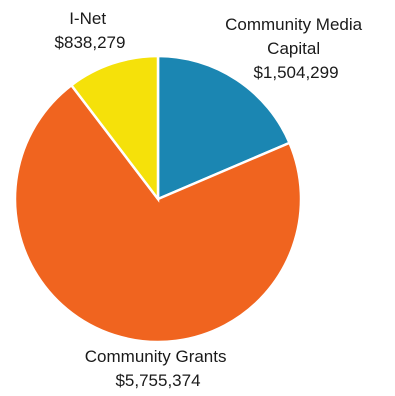 Image resolution: width=395 pixels, height=396 pixels. Describe the element at coordinates (90, 42) in the screenshot. I see `label-line: $838,279` at that location.